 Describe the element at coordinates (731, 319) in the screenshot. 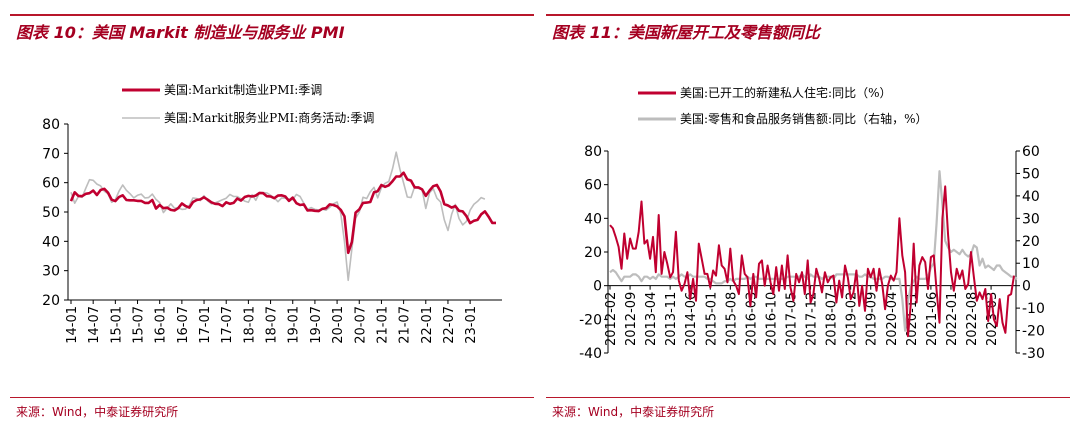

I see `x-tick-label: 2015-08` at that location.